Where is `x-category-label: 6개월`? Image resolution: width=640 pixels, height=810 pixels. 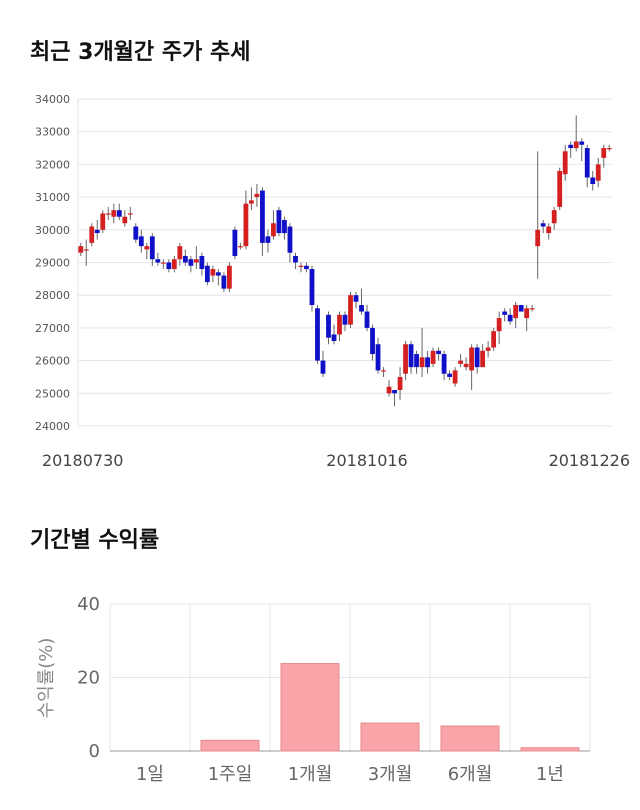 x-category-label: 6개월 is located at coordinates (470, 774).